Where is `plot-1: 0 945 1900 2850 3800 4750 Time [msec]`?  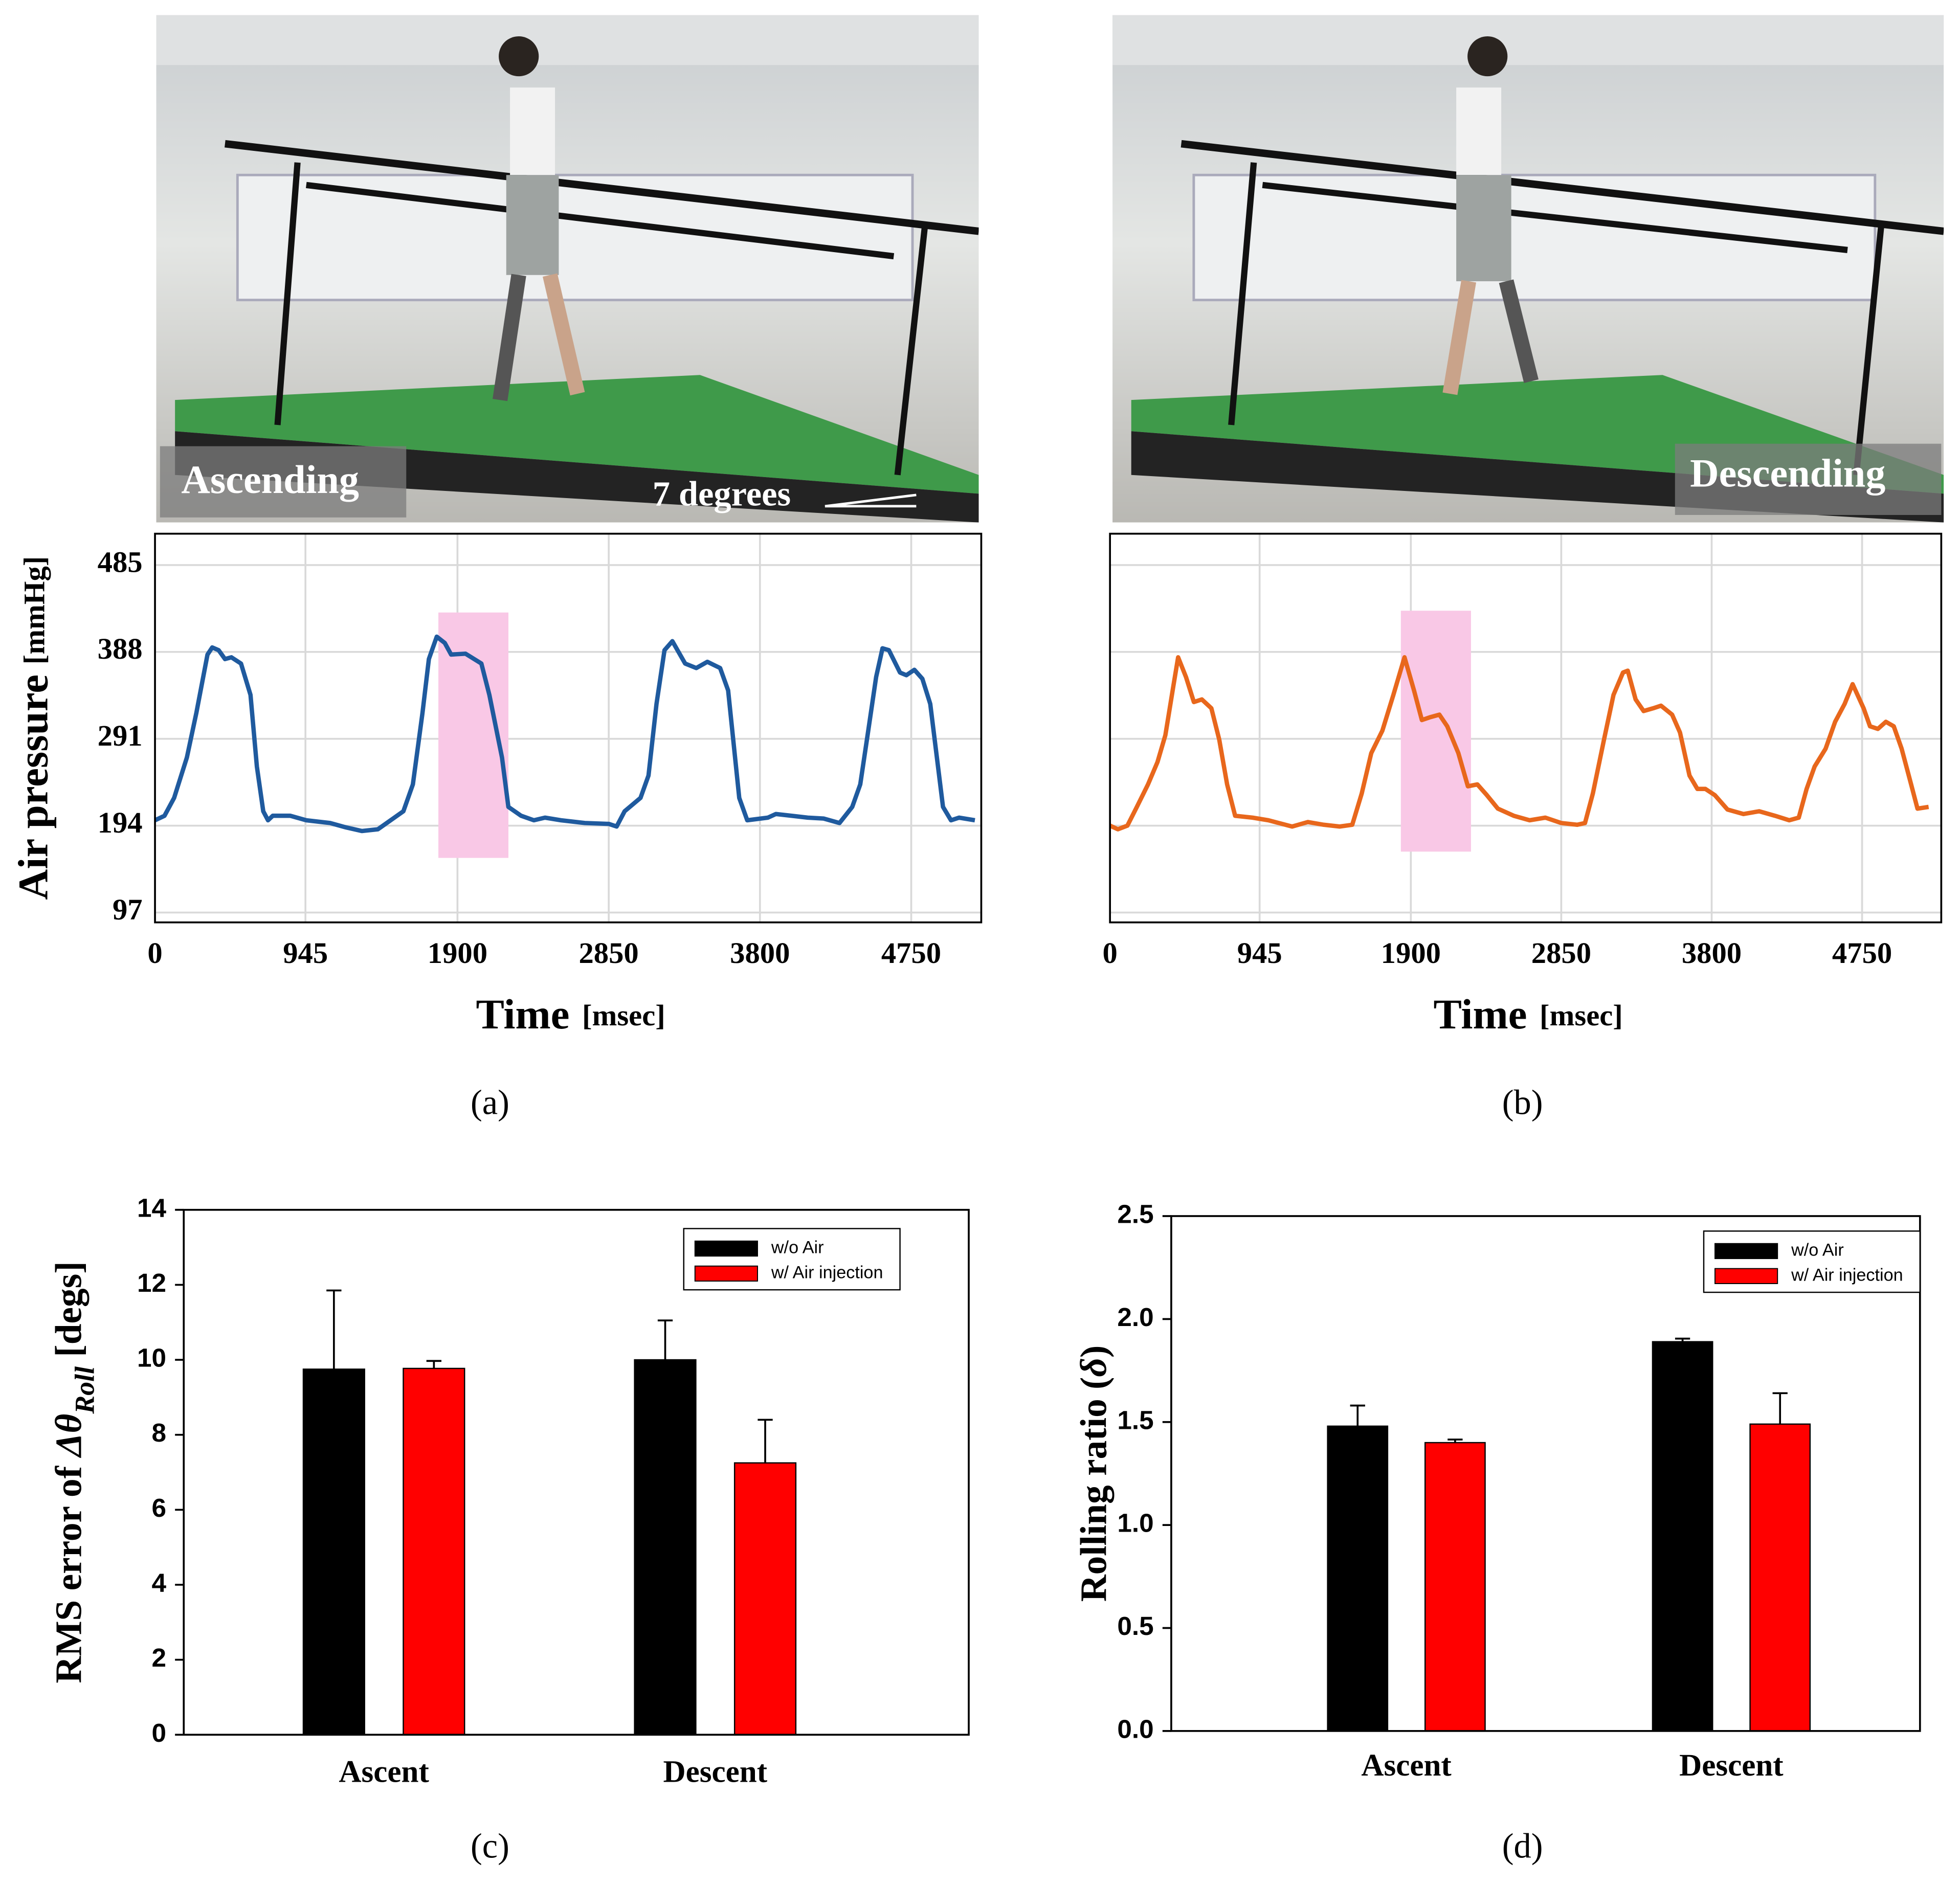 plot-1: 0 945 1900 2850 3800 4750 Time [msec] is located at coordinates (1522, 785).